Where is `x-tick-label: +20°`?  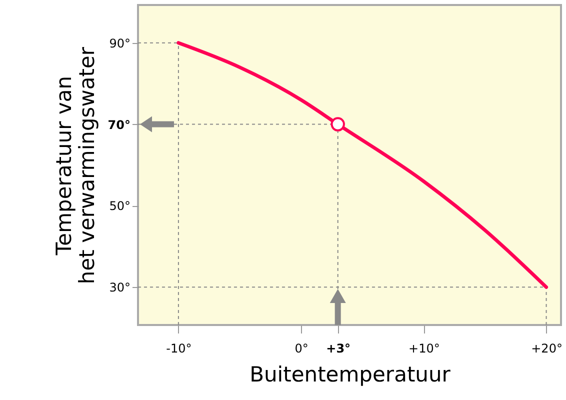 x-tick-label: +20° is located at coordinates (546, 349).